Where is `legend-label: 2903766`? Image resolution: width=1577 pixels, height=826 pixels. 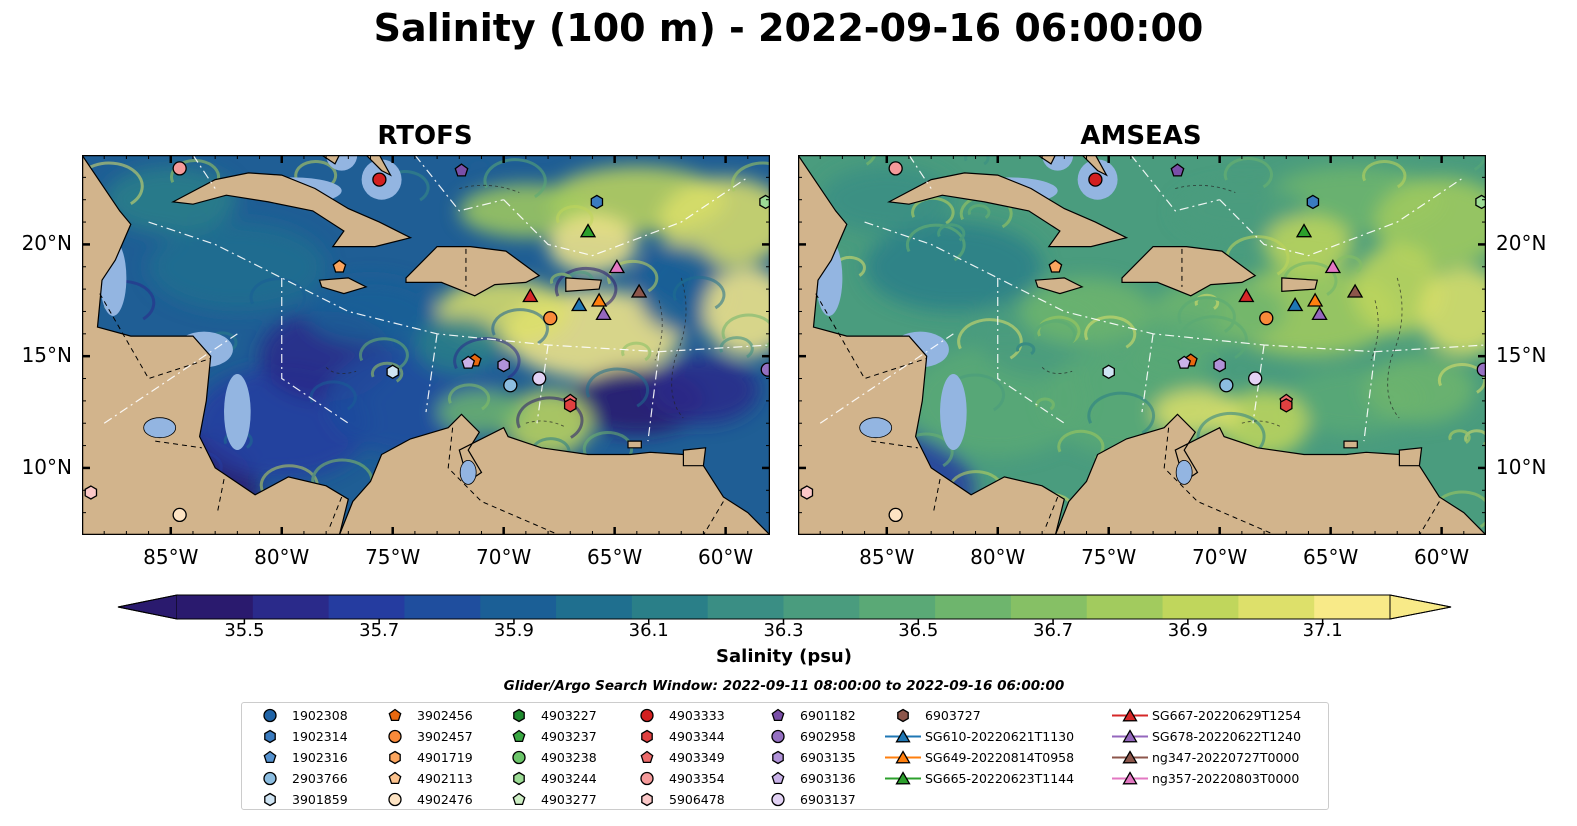
legend-label: 2903766 is located at coordinates (320, 778).